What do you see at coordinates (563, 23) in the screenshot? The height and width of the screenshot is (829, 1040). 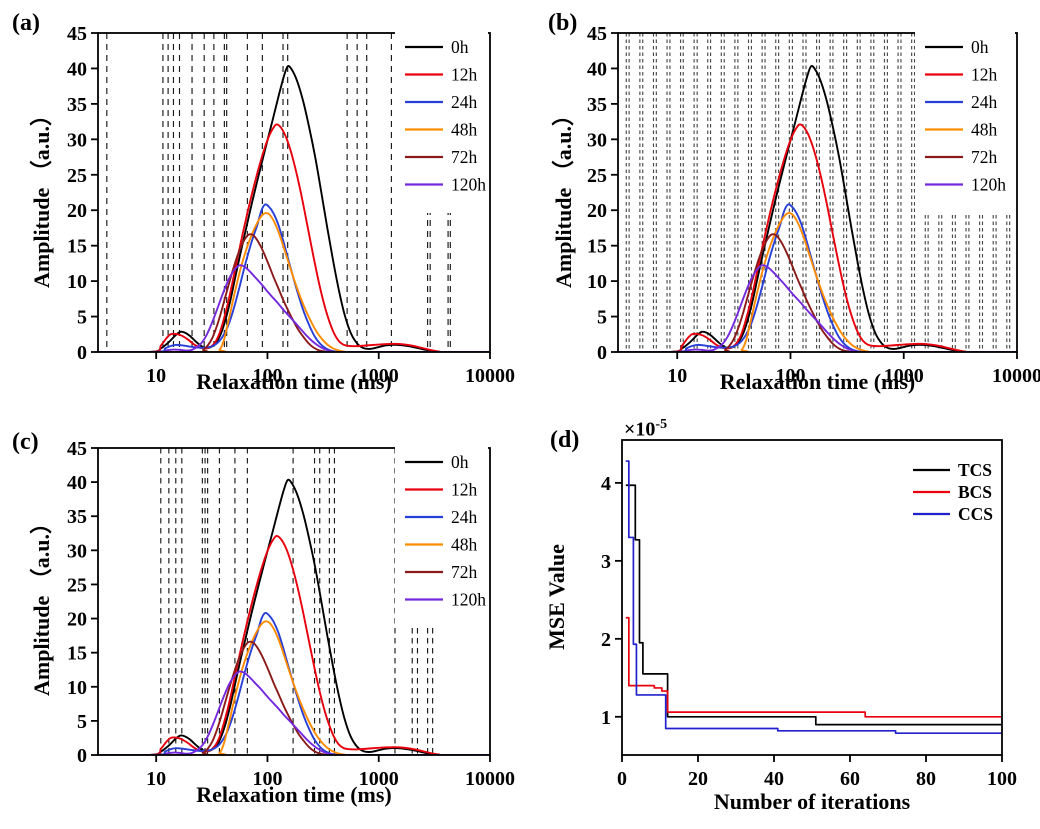 I see `panel-b-label: (b)` at bounding box center [563, 23].